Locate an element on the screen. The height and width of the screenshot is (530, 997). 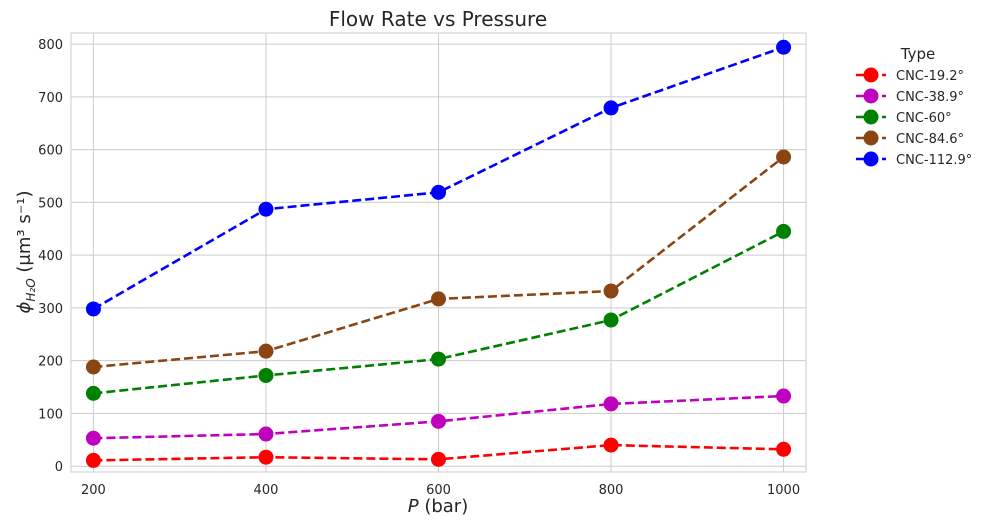
legend-label: CNC-112.9° is located at coordinates (934, 160).